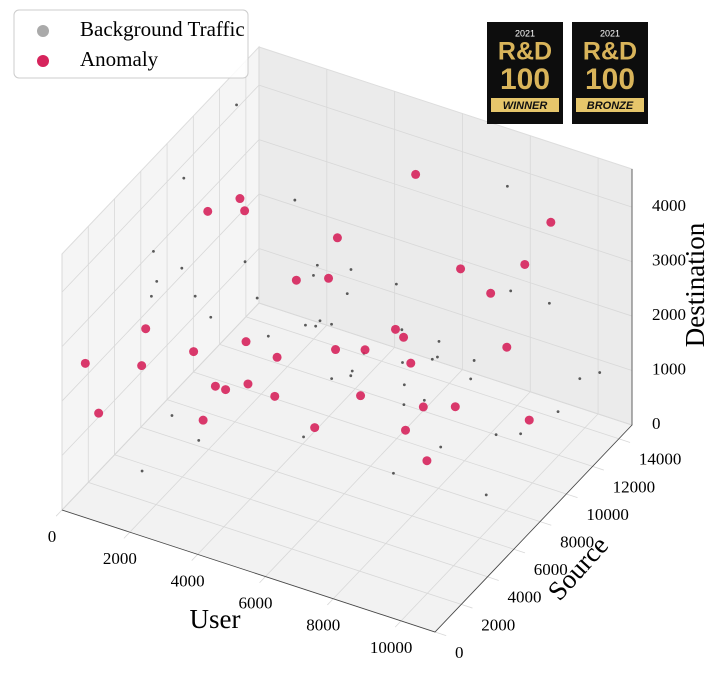 This screenshot has width=720, height=681. What do you see at coordinates (610, 79) in the screenshot?
I see `badge-number: 100` at bounding box center [610, 79].